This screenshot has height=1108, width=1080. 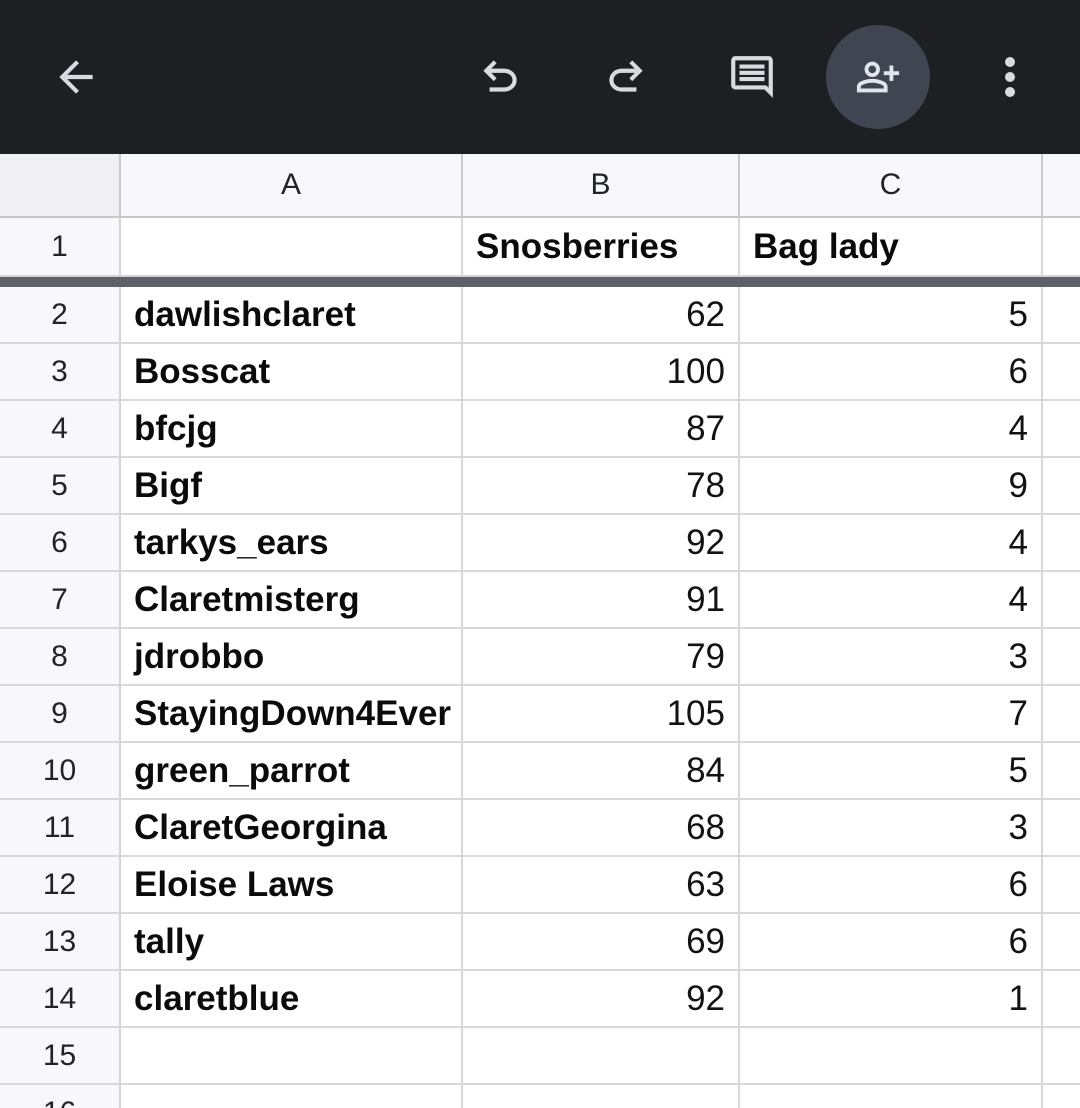 I want to click on row-number-cell: 15, so click(x=60, y=1056).